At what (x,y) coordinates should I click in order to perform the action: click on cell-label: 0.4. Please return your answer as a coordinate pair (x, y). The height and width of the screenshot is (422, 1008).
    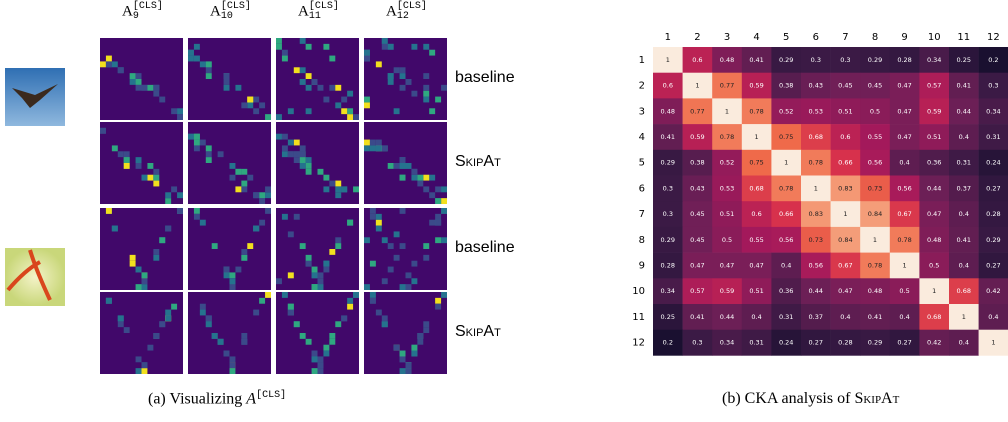
    Looking at the image, I should click on (964, 137).